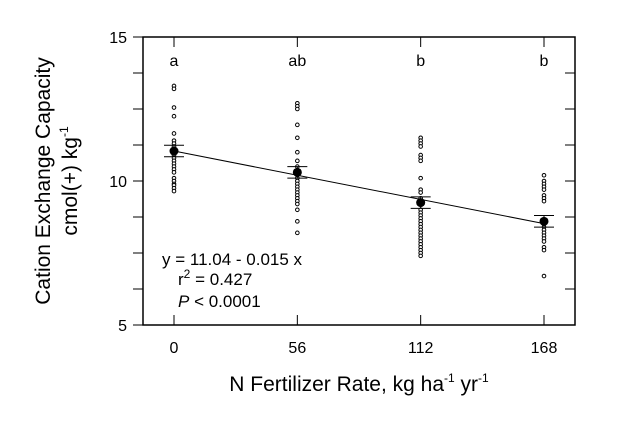 The height and width of the screenshot is (426, 619). What do you see at coordinates (297, 348) in the screenshot?
I see `x-tick-label: 56` at bounding box center [297, 348].